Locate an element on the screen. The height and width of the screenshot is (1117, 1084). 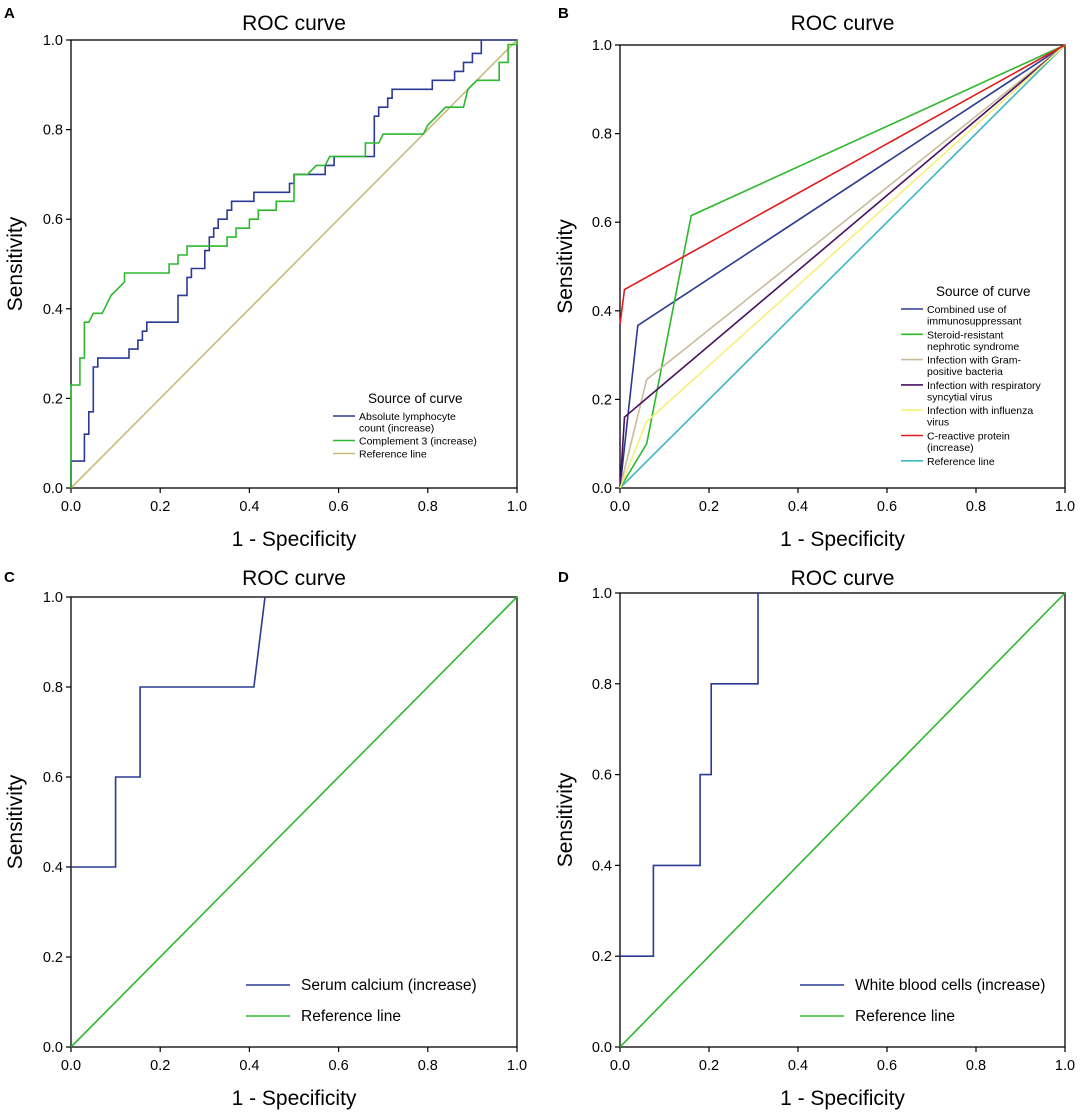
legend-label: Serum calcium (increase) is located at coordinates (389, 985).